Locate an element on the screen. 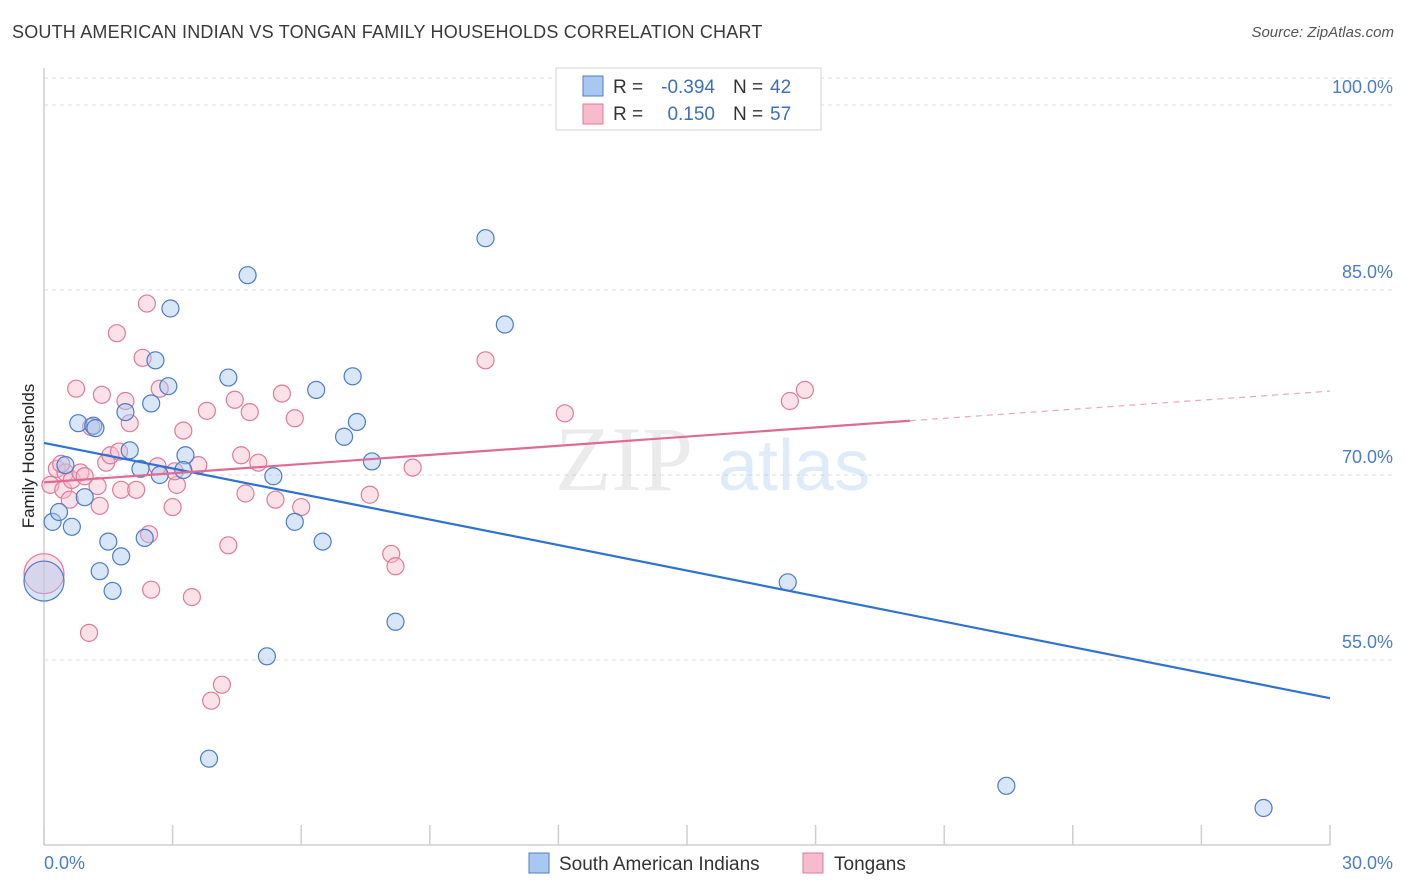 The image size is (1406, 892). x-tick-label-min: 0.0% is located at coordinates (64, 863).